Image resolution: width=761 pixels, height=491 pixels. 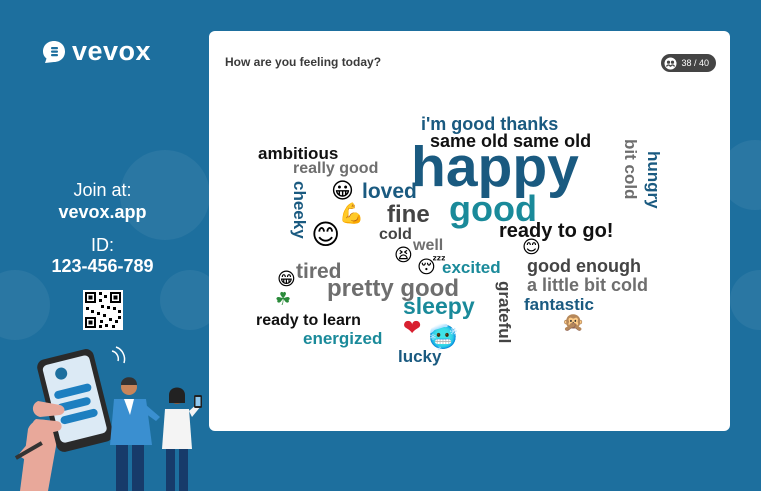 I want to click on word-cloud-word: ambitious, so click(x=298, y=153).